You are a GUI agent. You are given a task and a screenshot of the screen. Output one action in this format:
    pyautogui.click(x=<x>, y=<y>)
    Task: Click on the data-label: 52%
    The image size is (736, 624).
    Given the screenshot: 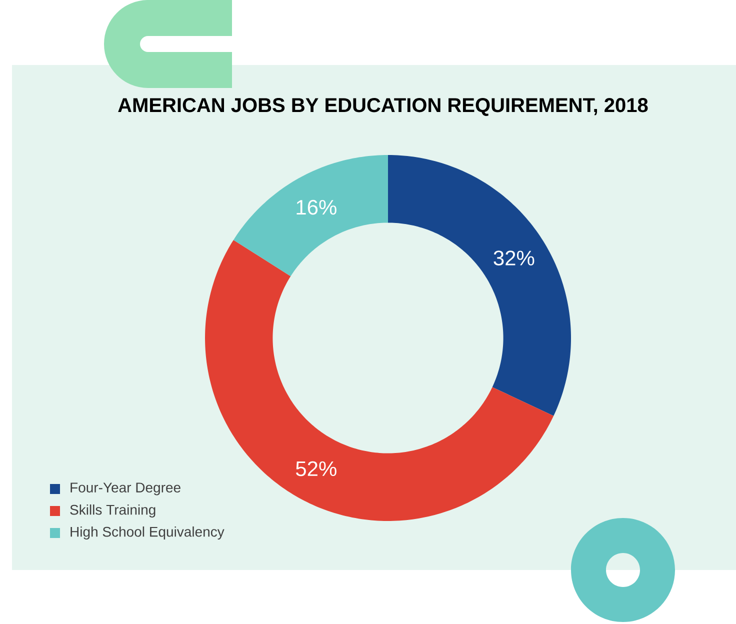 What is the action you would take?
    pyautogui.click(x=316, y=468)
    